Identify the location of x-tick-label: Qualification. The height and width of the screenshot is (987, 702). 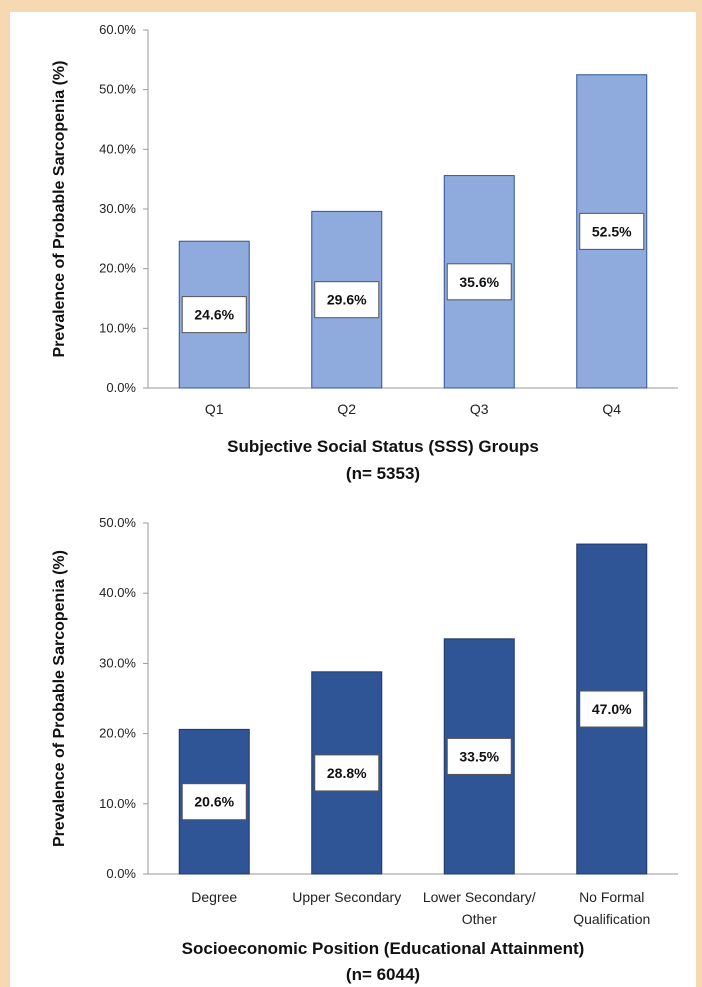
(611, 919).